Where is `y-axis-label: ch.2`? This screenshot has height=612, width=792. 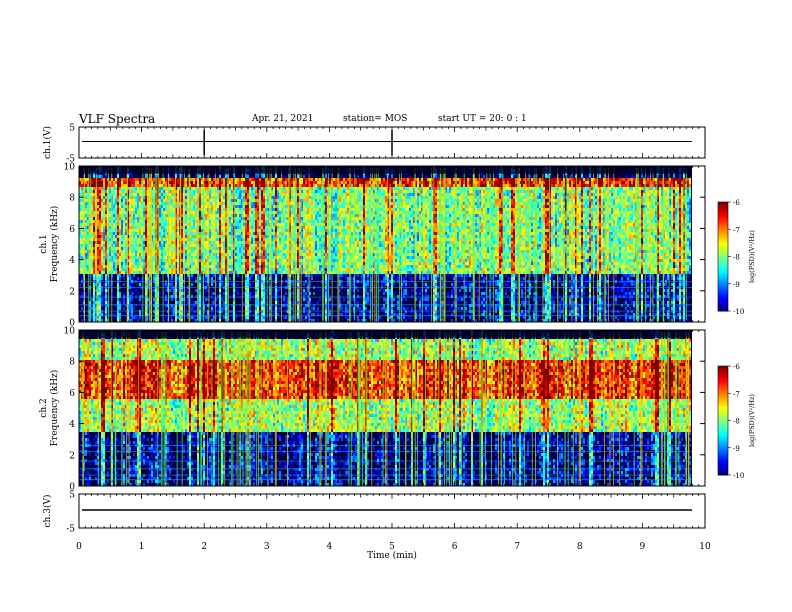 y-axis-label: ch.2 is located at coordinates (44, 407).